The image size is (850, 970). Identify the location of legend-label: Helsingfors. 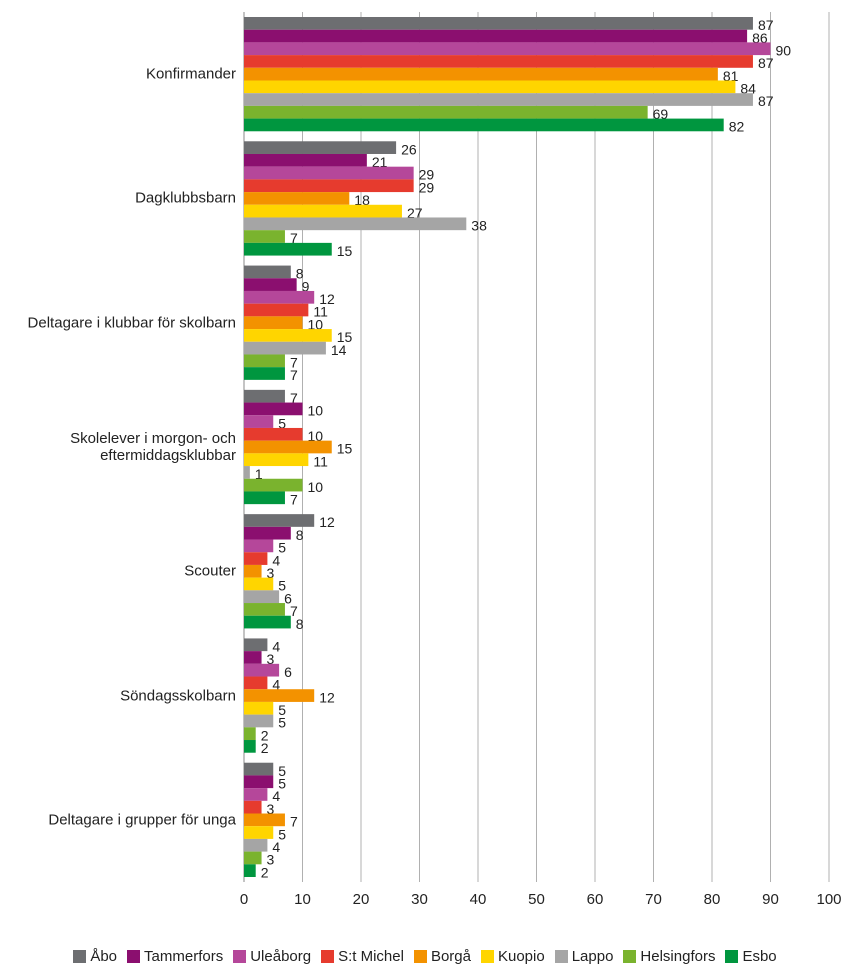
(678, 956).